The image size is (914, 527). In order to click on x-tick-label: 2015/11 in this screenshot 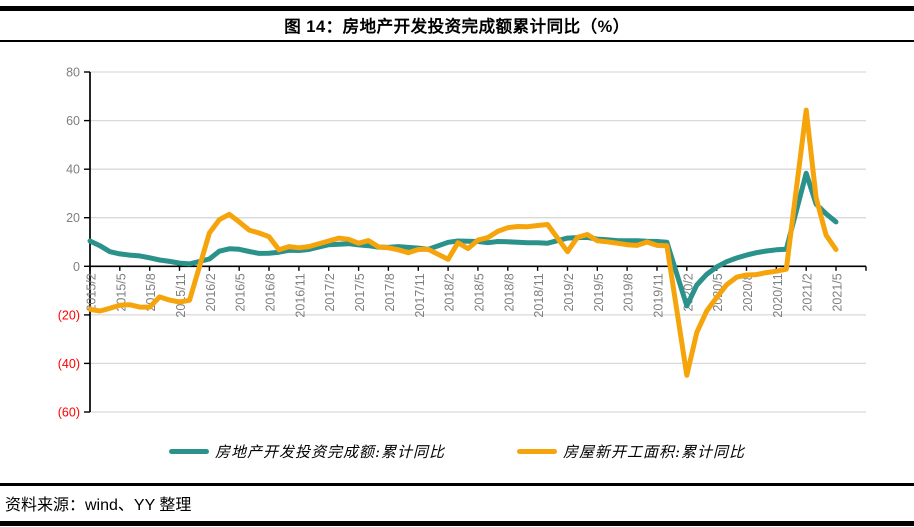, I will do `click(181, 295)`.